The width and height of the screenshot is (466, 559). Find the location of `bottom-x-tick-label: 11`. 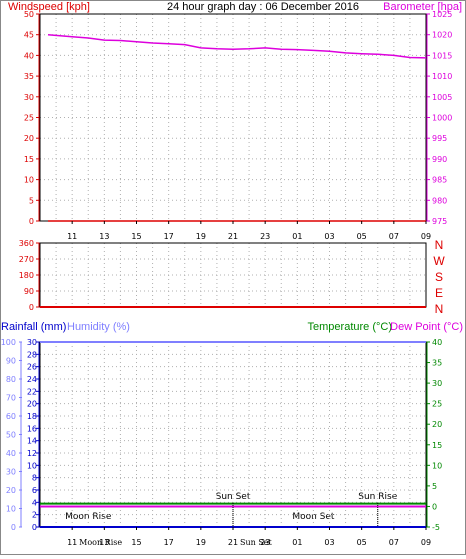

bottom-x-tick-label: 11 is located at coordinates (72, 542).